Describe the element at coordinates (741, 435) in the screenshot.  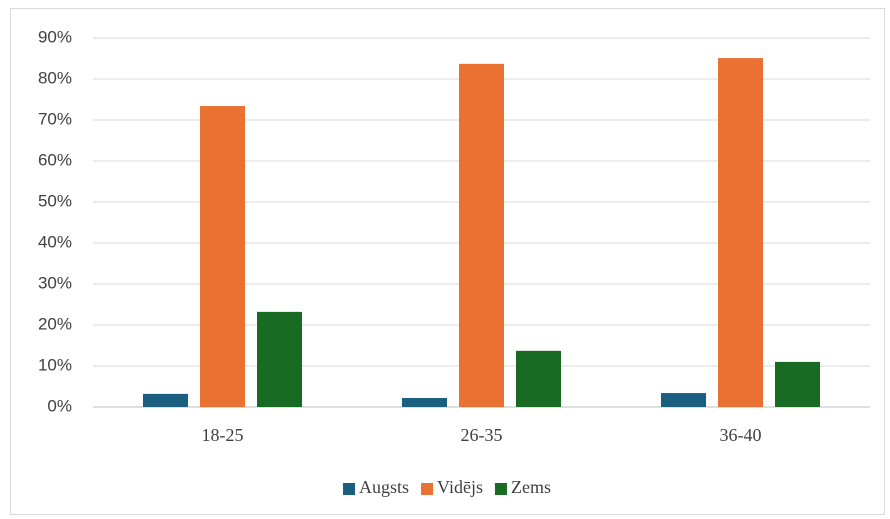
I see `x-tick-label: 36-40` at that location.